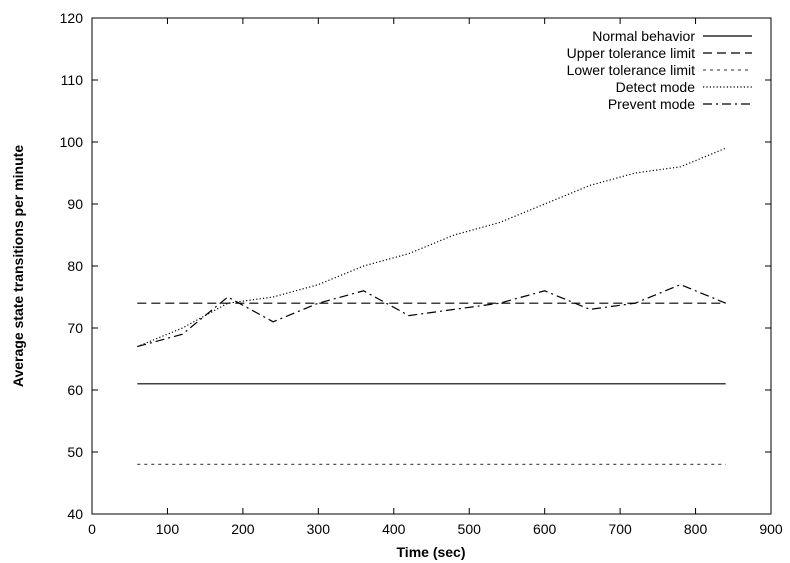  What do you see at coordinates (631, 70) in the screenshot?
I see `legend-label: Lower tolerance limit` at bounding box center [631, 70].